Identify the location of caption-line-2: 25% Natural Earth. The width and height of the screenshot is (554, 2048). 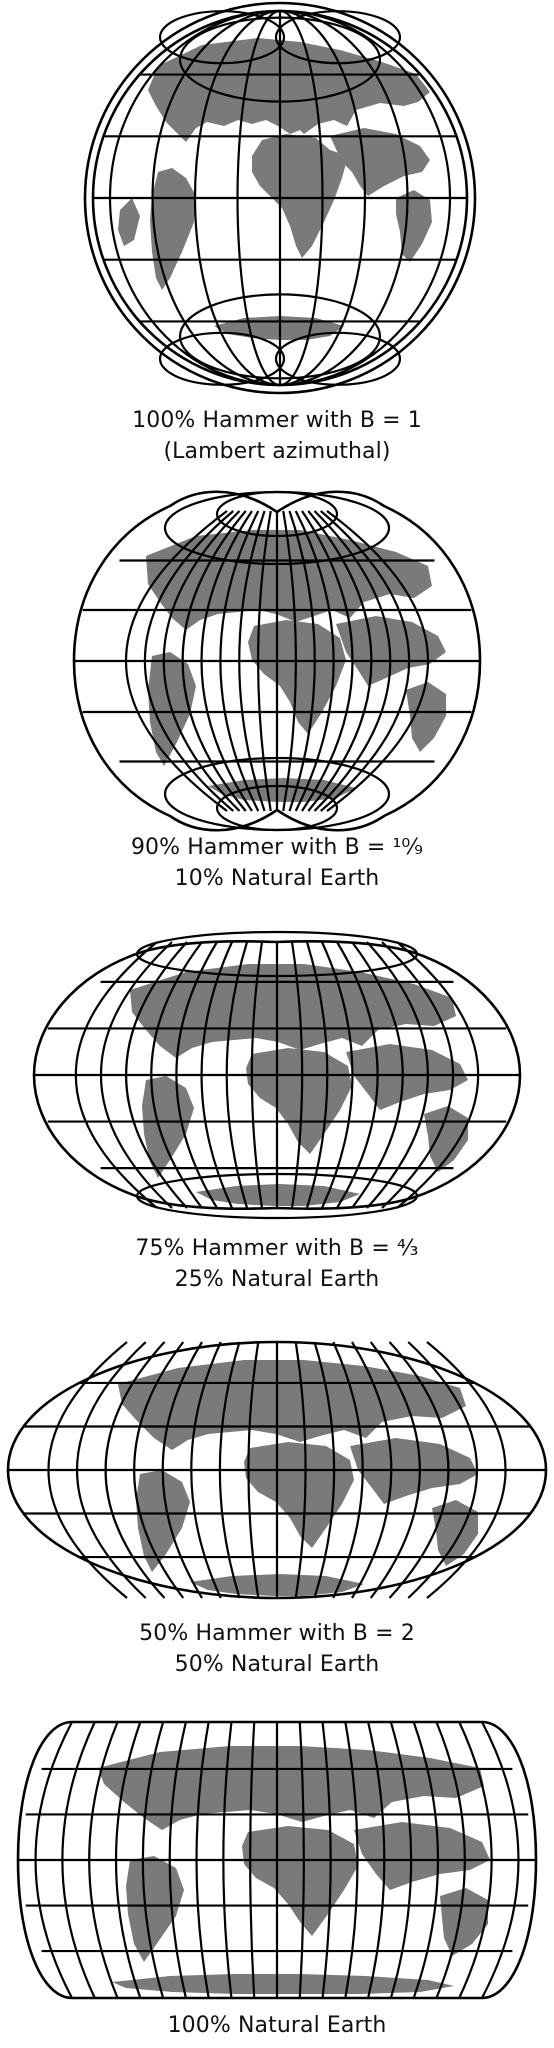
(277, 1279).